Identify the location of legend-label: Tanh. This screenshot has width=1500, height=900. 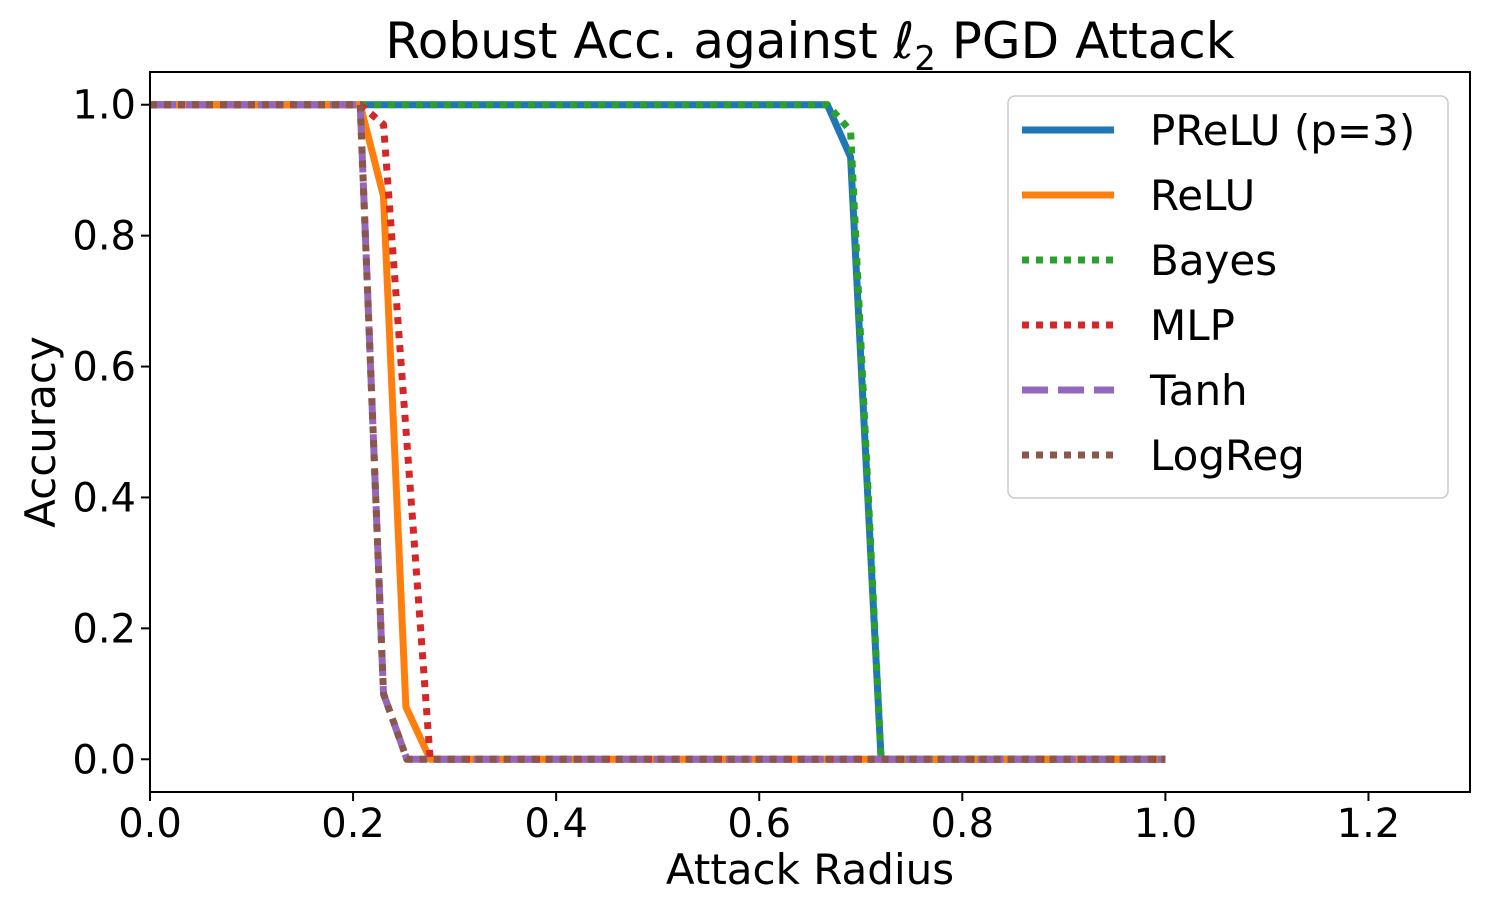
(1198, 390).